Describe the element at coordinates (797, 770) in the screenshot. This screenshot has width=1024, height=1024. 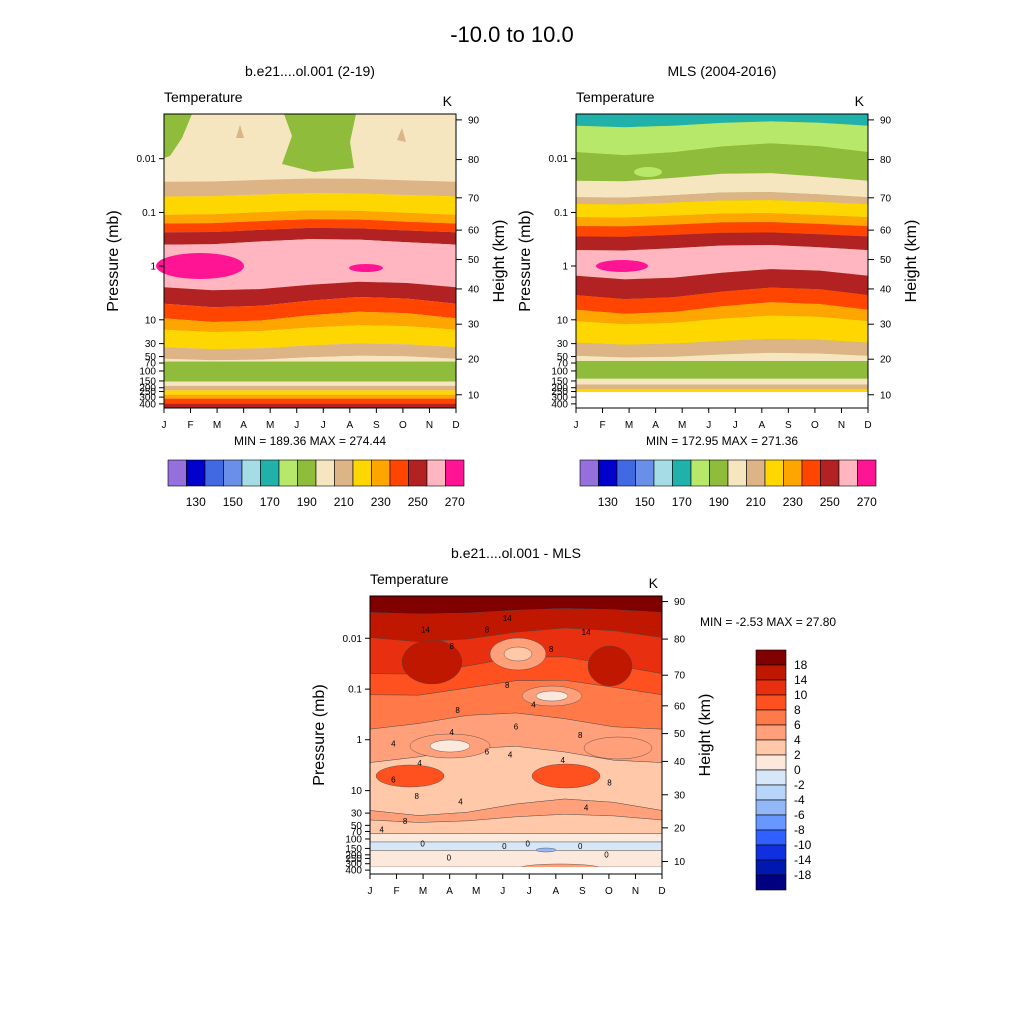
I see `colorbar-label: 0` at that location.